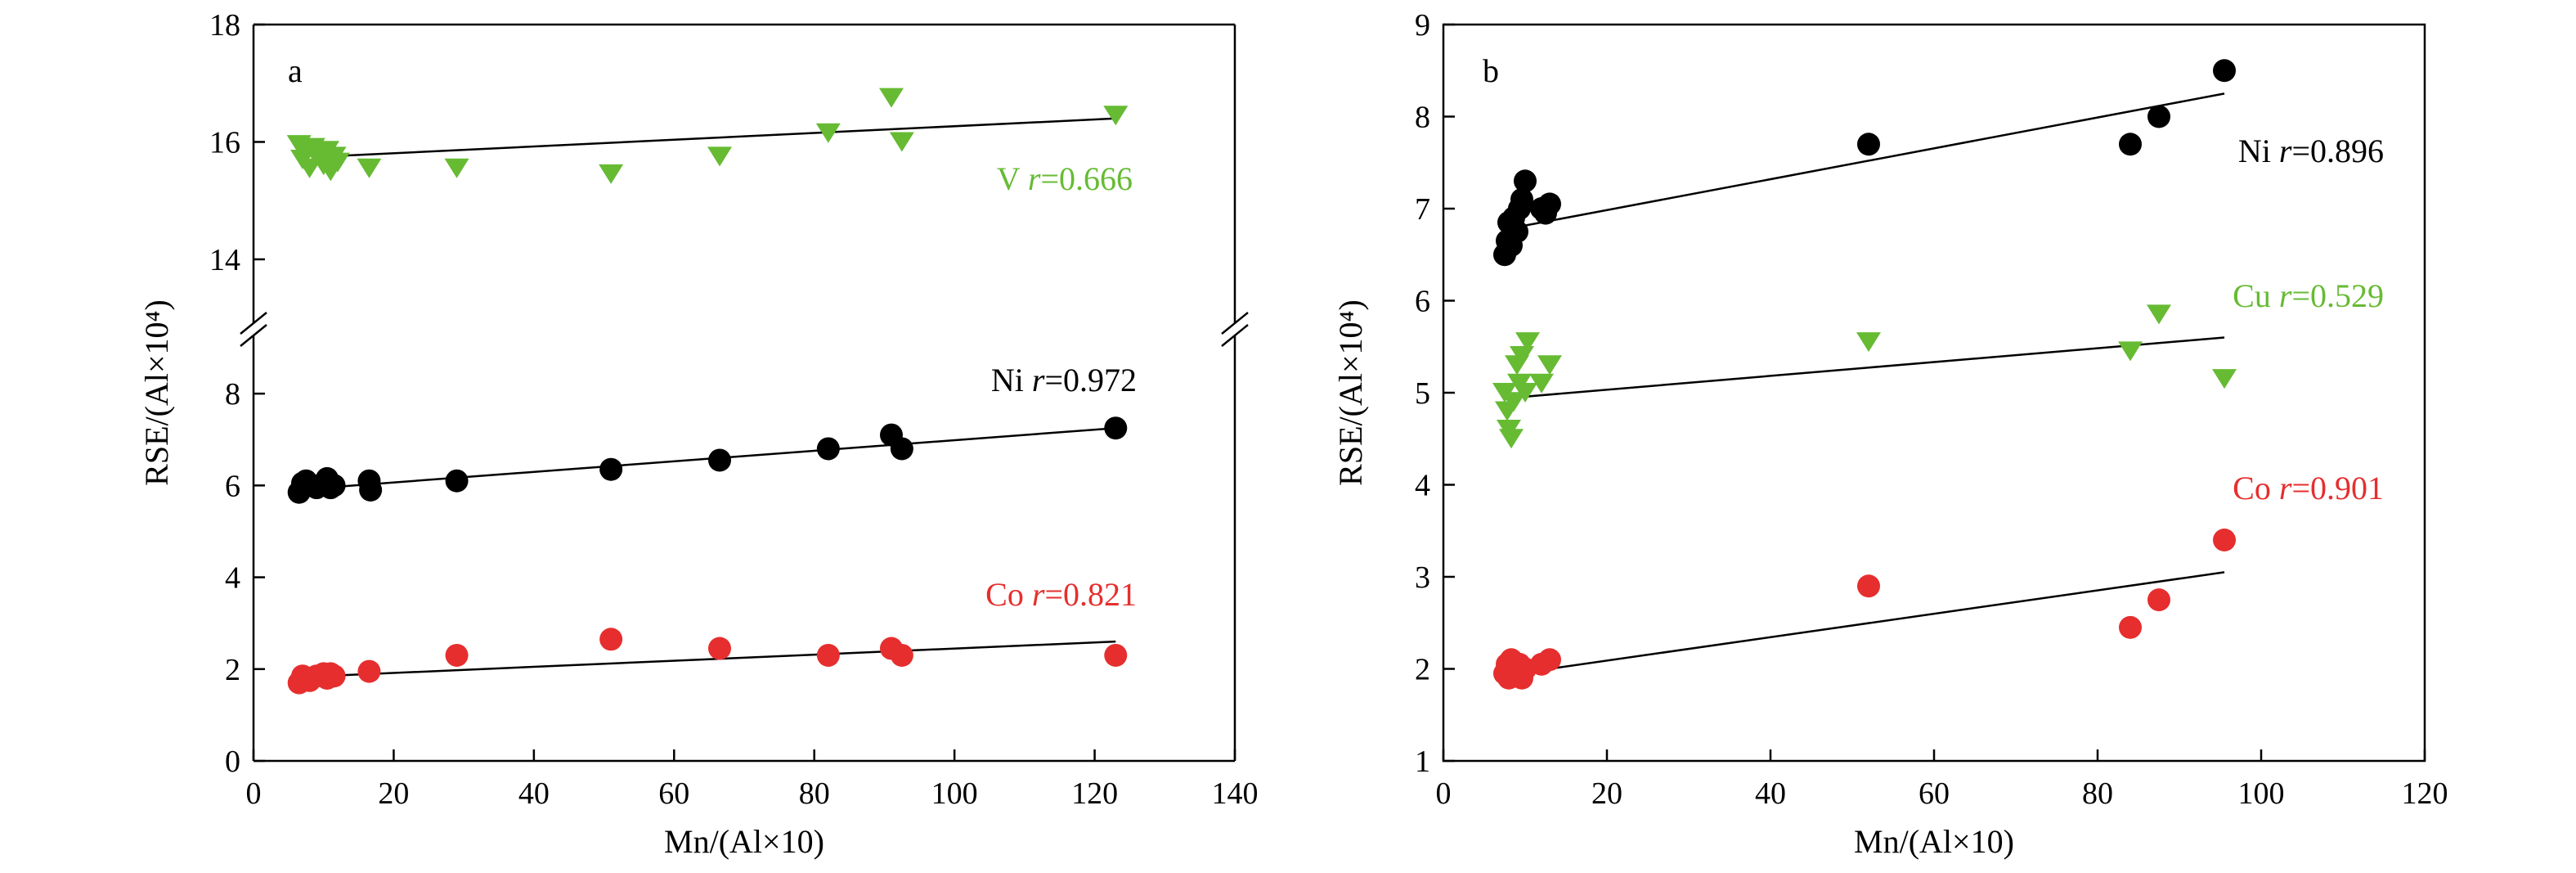 The height and width of the screenshot is (873, 2576). What do you see at coordinates (2252, 488) in the screenshot?
I see `series-name: Co` at bounding box center [2252, 488].